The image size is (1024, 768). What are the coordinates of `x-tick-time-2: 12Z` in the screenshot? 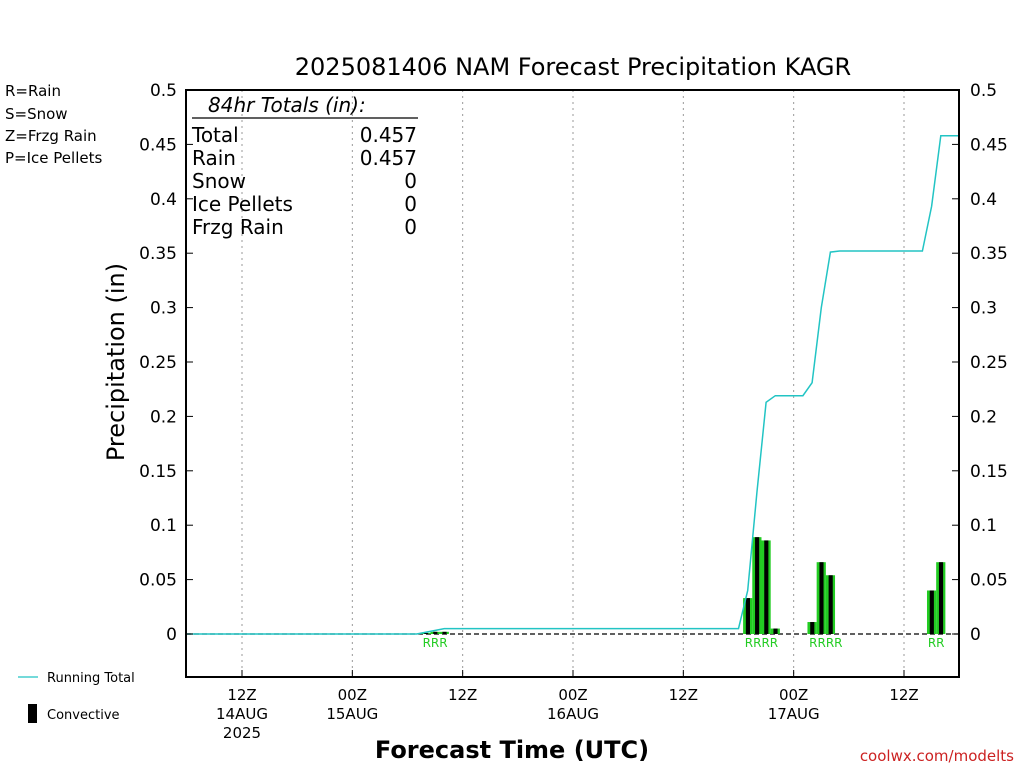 It's located at (462, 695).